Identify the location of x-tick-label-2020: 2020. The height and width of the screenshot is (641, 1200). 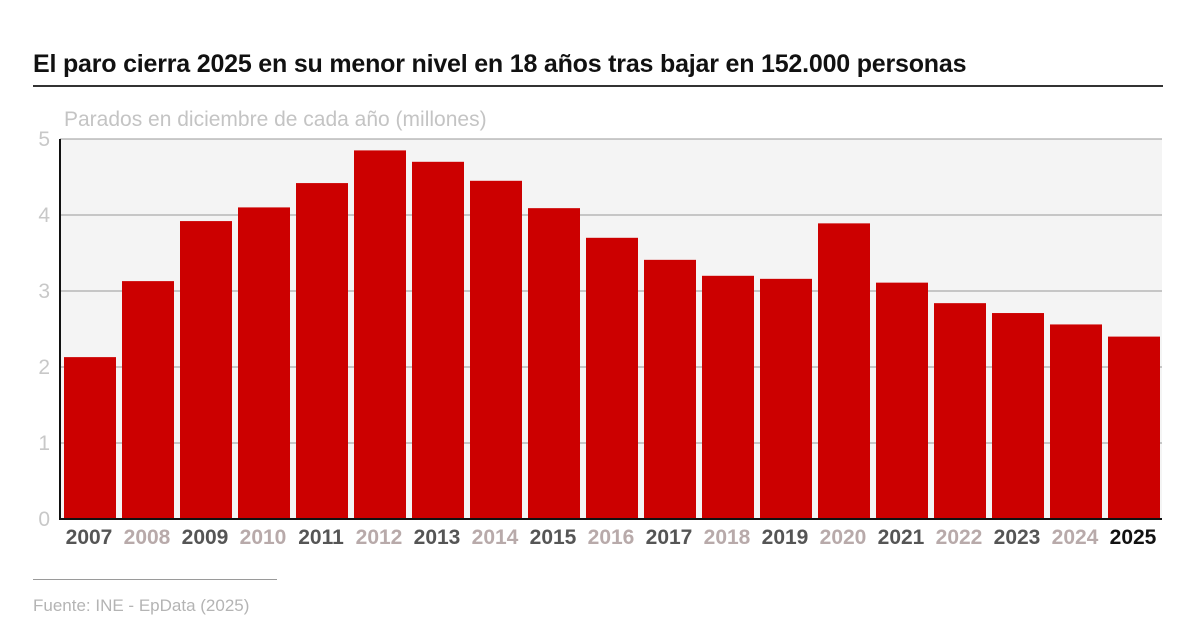
(843, 537).